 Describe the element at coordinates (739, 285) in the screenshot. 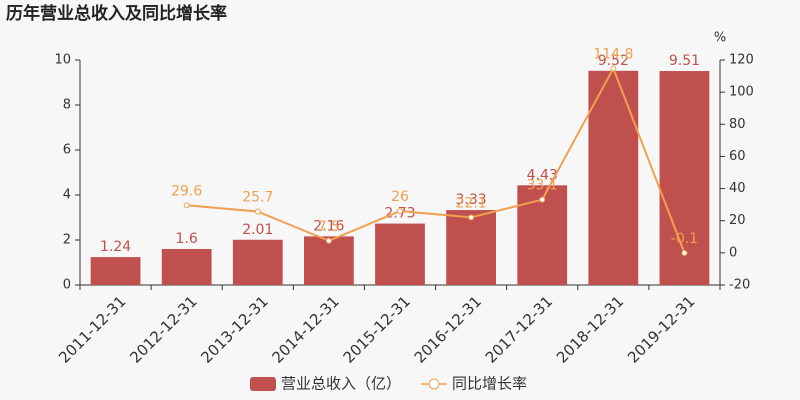

I see `y2-tick-label: -20` at that location.